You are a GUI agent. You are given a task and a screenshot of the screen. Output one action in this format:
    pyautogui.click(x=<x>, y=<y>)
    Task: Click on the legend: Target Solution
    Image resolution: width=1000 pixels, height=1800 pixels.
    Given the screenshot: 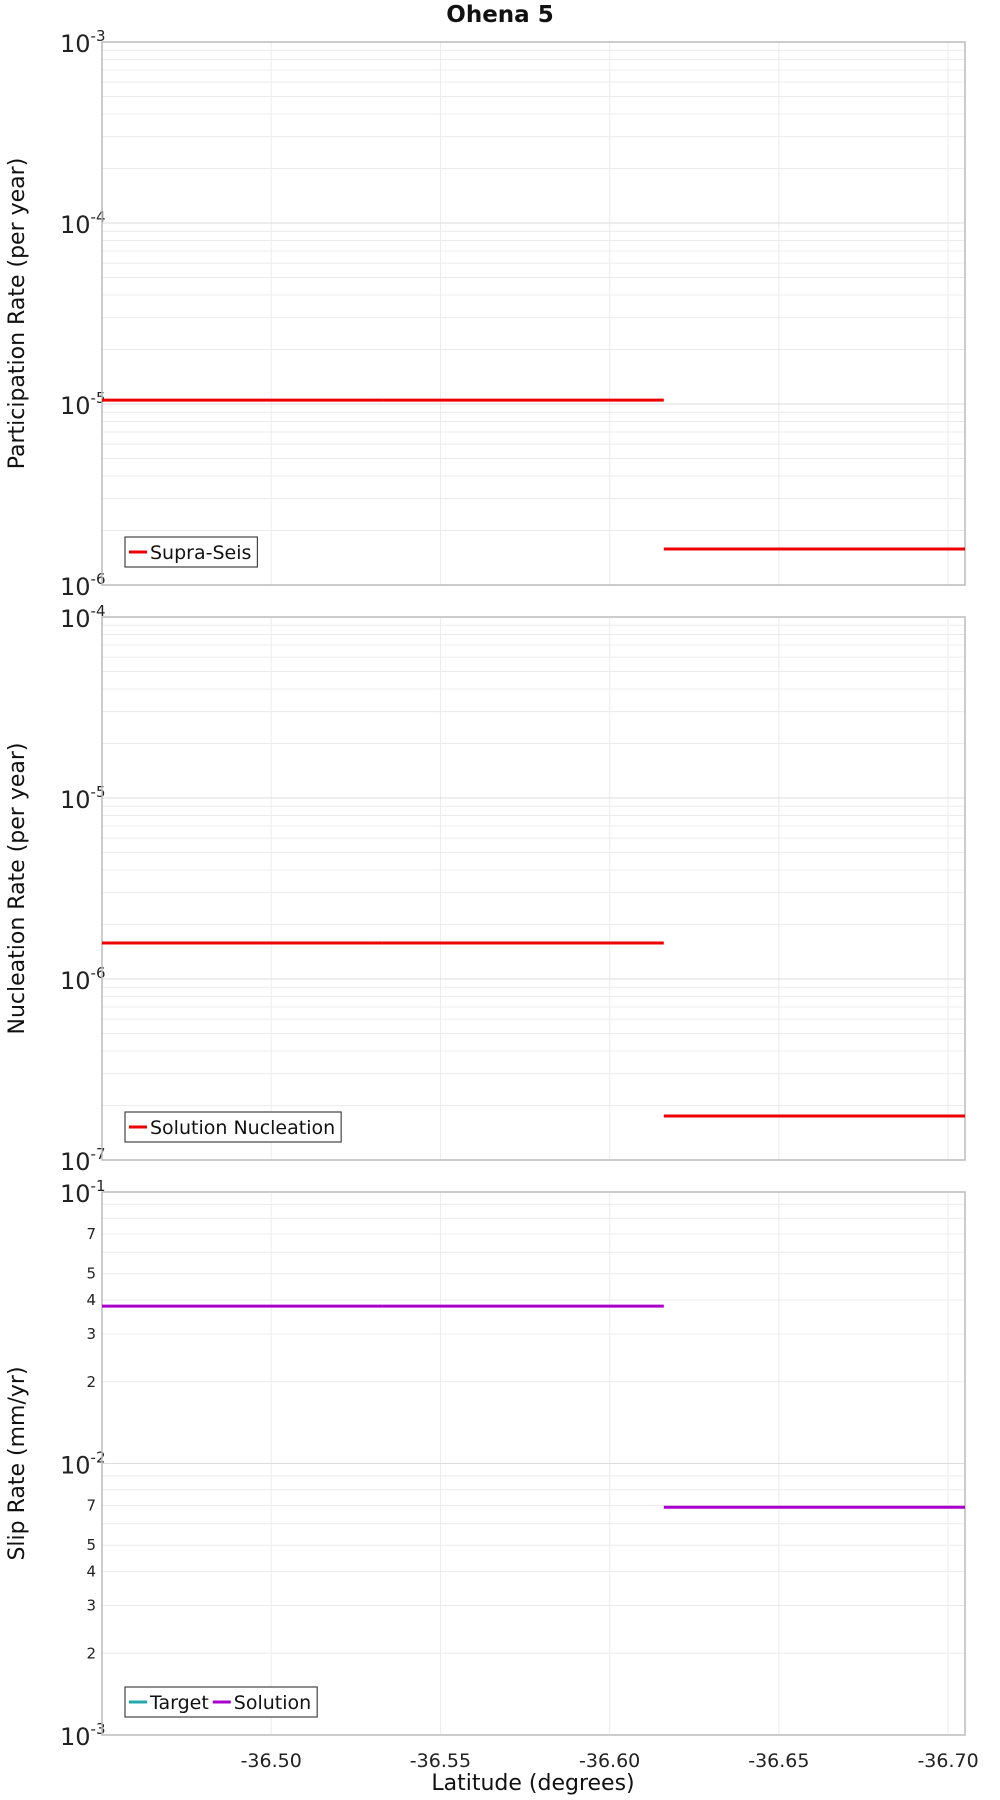 What is the action you would take?
    pyautogui.click(x=221, y=1702)
    